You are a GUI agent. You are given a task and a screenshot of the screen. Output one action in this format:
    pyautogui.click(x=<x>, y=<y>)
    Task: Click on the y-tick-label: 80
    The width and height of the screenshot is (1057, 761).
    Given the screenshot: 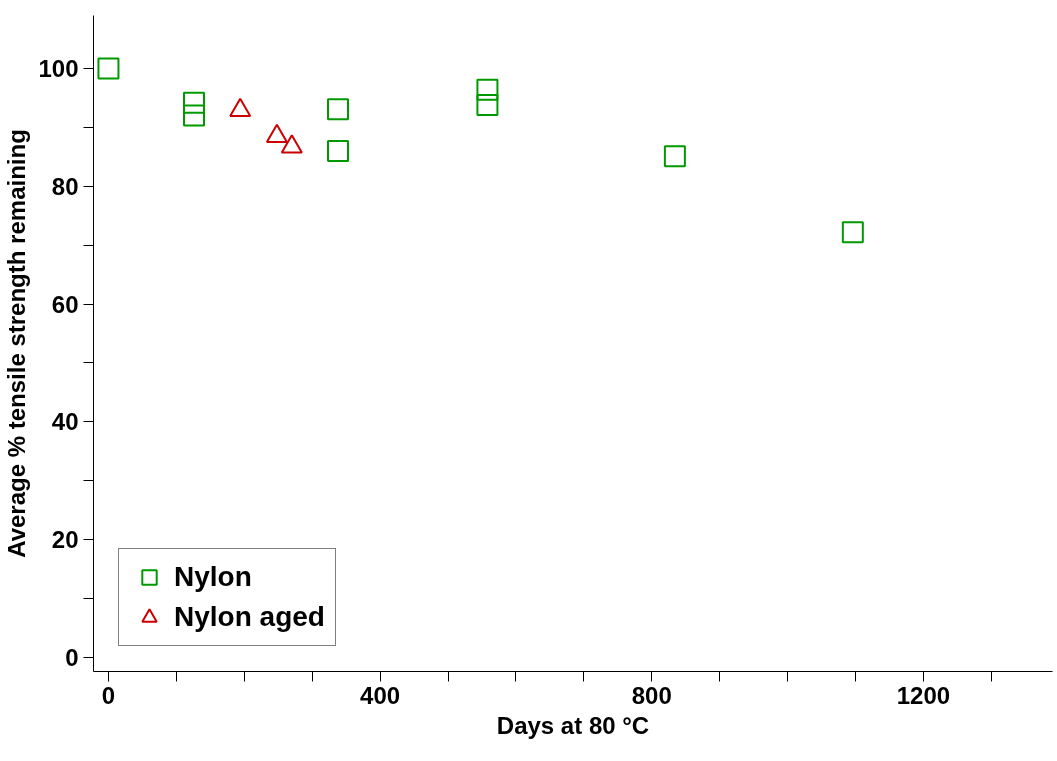 What is the action you would take?
    pyautogui.click(x=65, y=186)
    